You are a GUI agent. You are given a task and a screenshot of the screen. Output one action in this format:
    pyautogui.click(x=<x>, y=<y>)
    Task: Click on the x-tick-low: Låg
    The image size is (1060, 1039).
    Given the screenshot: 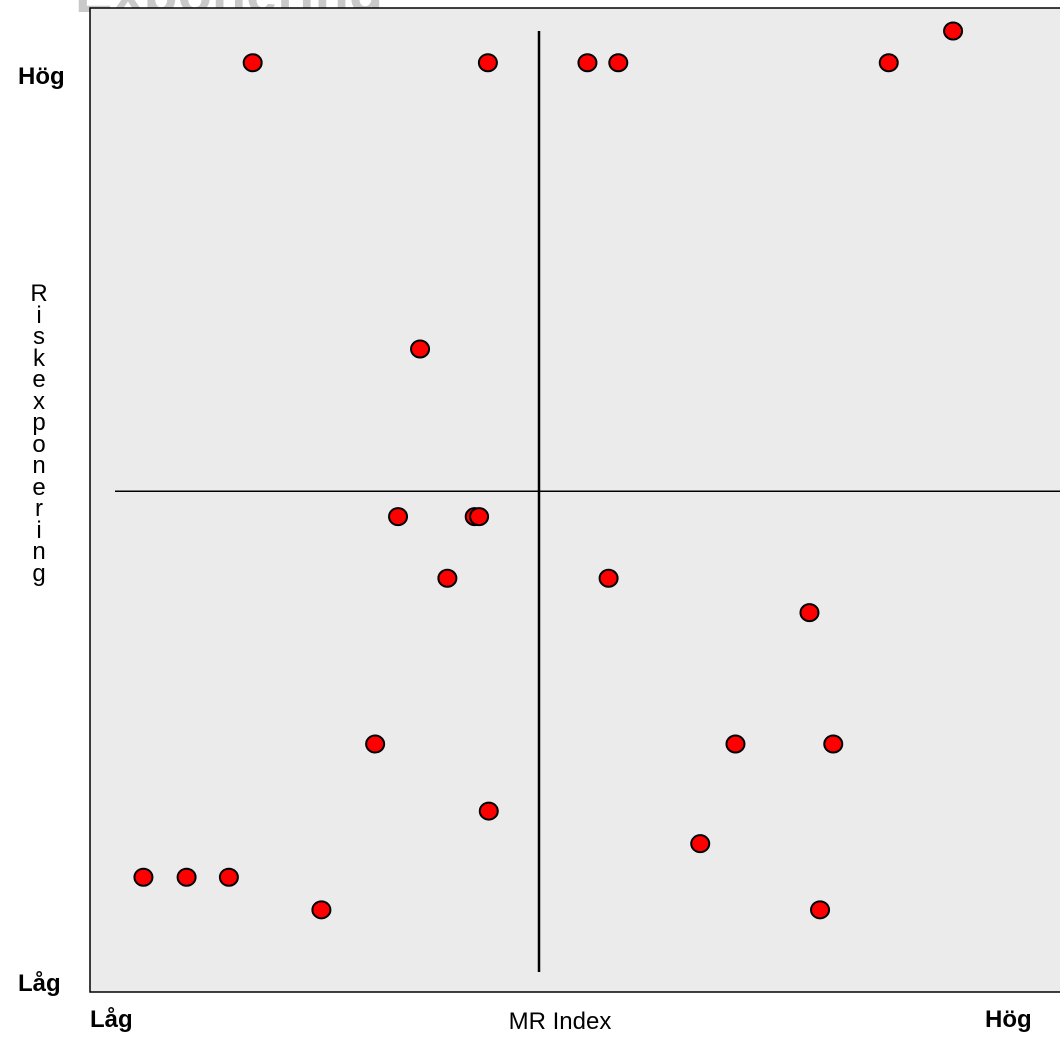 What is the action you would take?
    pyautogui.click(x=111, y=1019)
    